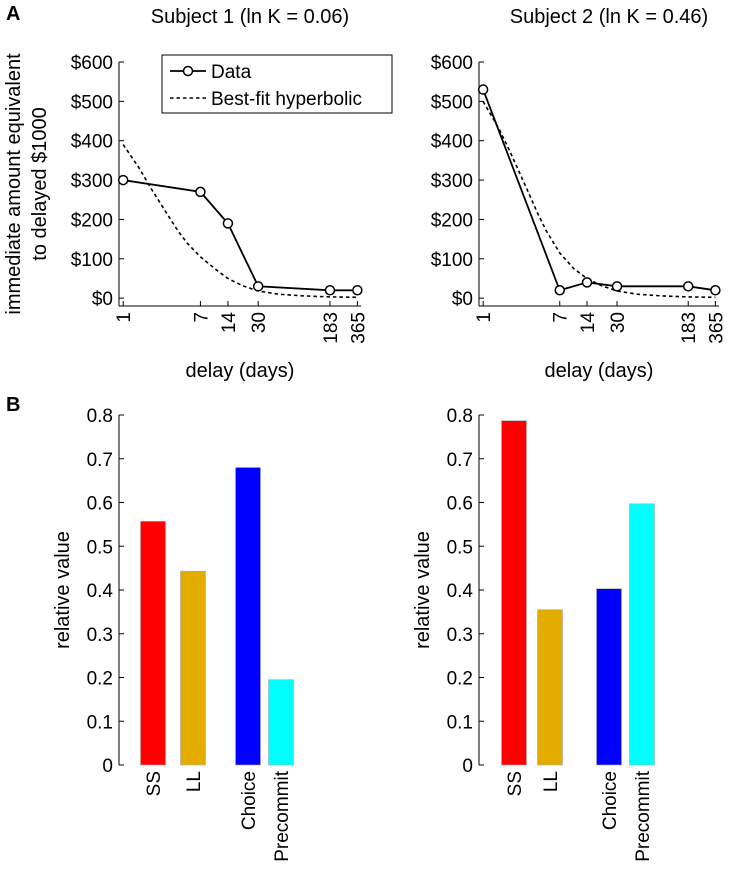 The width and height of the screenshot is (731, 885). I want to click on legend-box, so click(277, 84).